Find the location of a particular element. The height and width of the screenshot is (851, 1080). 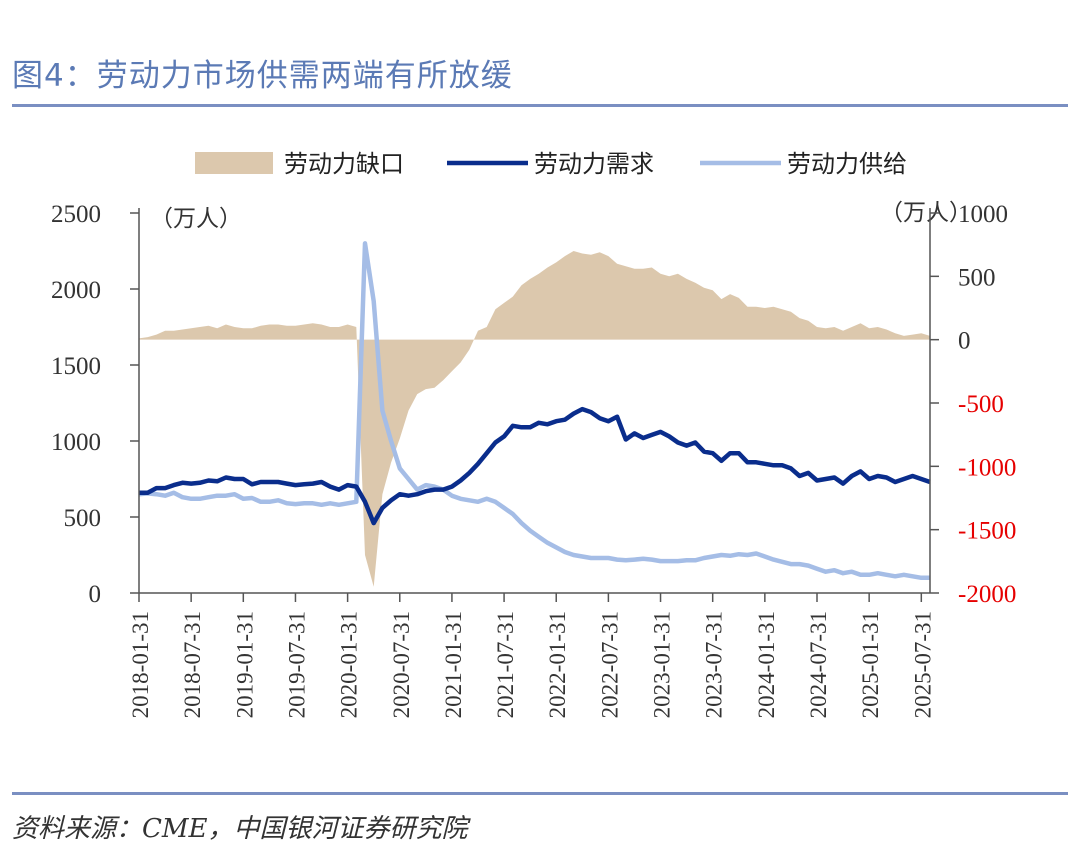

left-tick-label: 2500 is located at coordinates (76, 214).